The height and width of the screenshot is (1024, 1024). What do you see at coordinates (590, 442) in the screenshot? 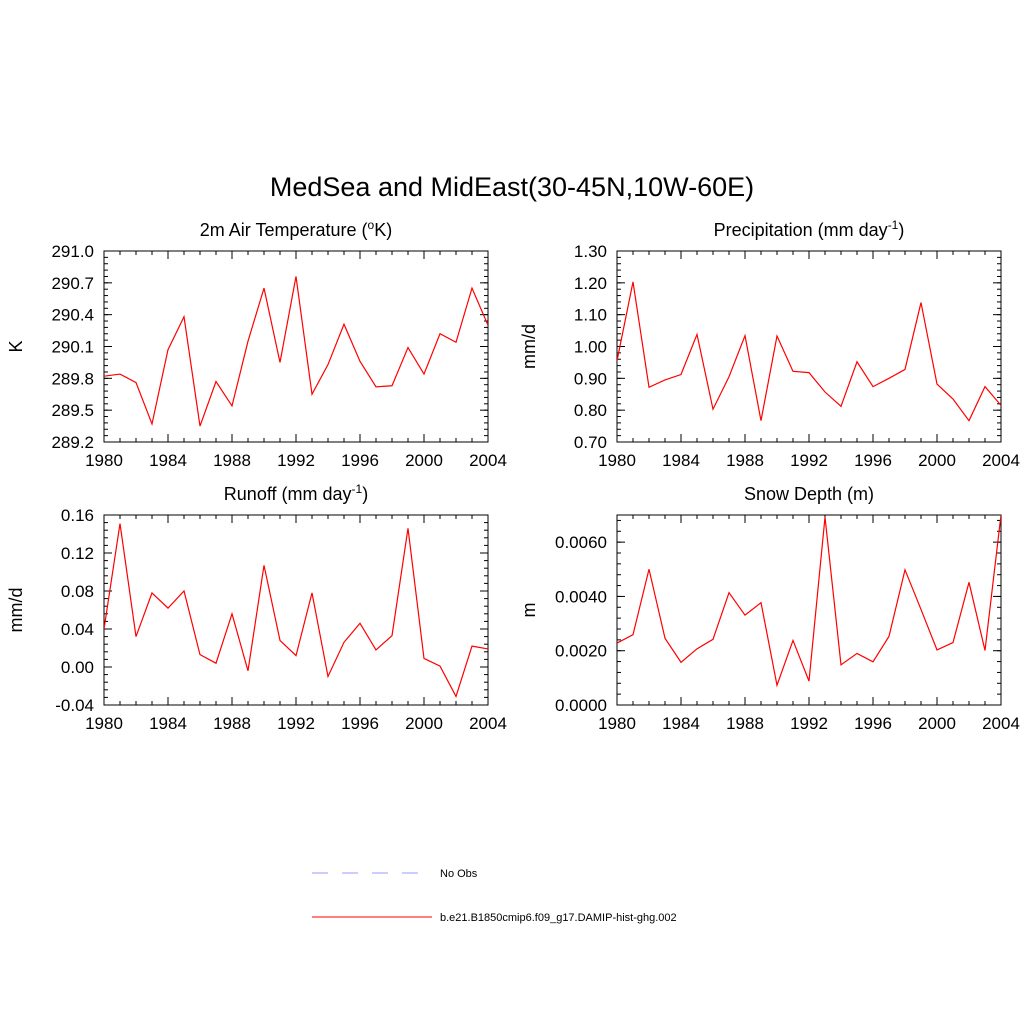
I see `panel-1-ytick-label: 0.70` at bounding box center [590, 442].